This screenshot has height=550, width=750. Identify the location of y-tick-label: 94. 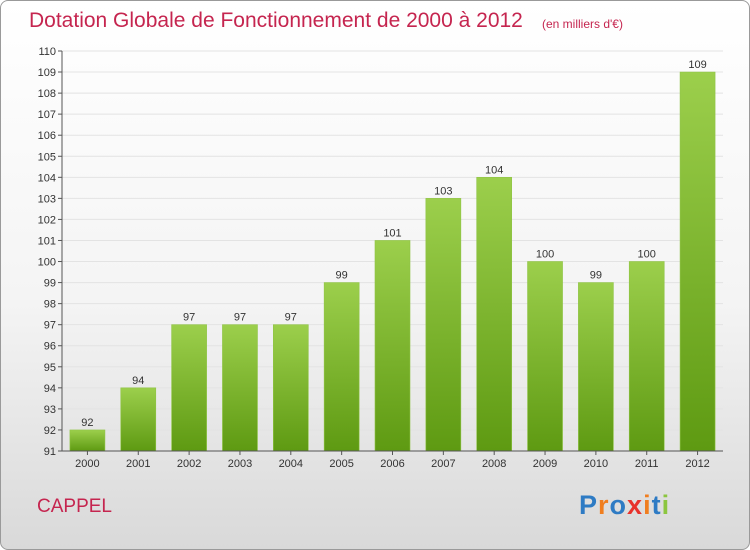
(50, 389).